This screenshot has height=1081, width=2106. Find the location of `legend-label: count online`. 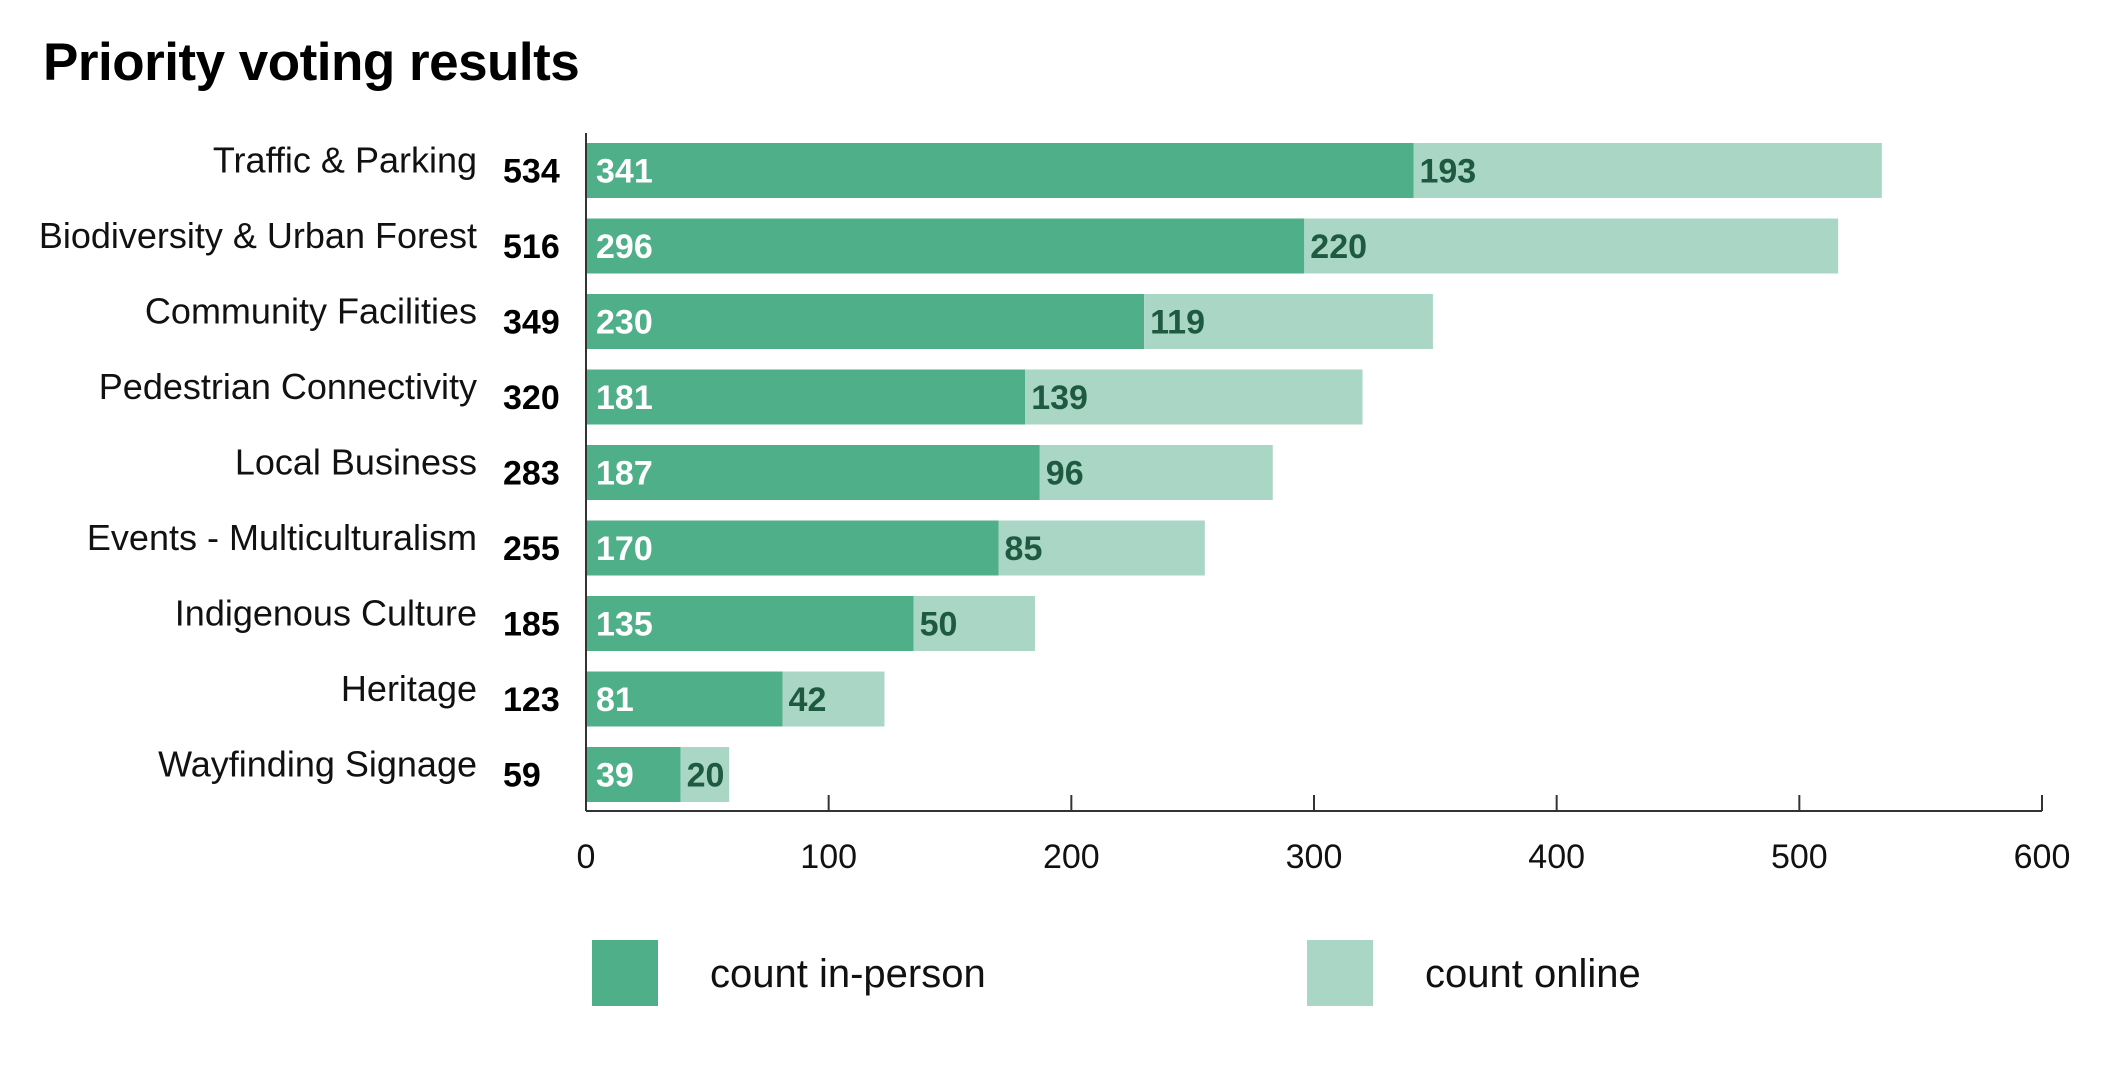

legend-label: count online is located at coordinates (1533, 974).